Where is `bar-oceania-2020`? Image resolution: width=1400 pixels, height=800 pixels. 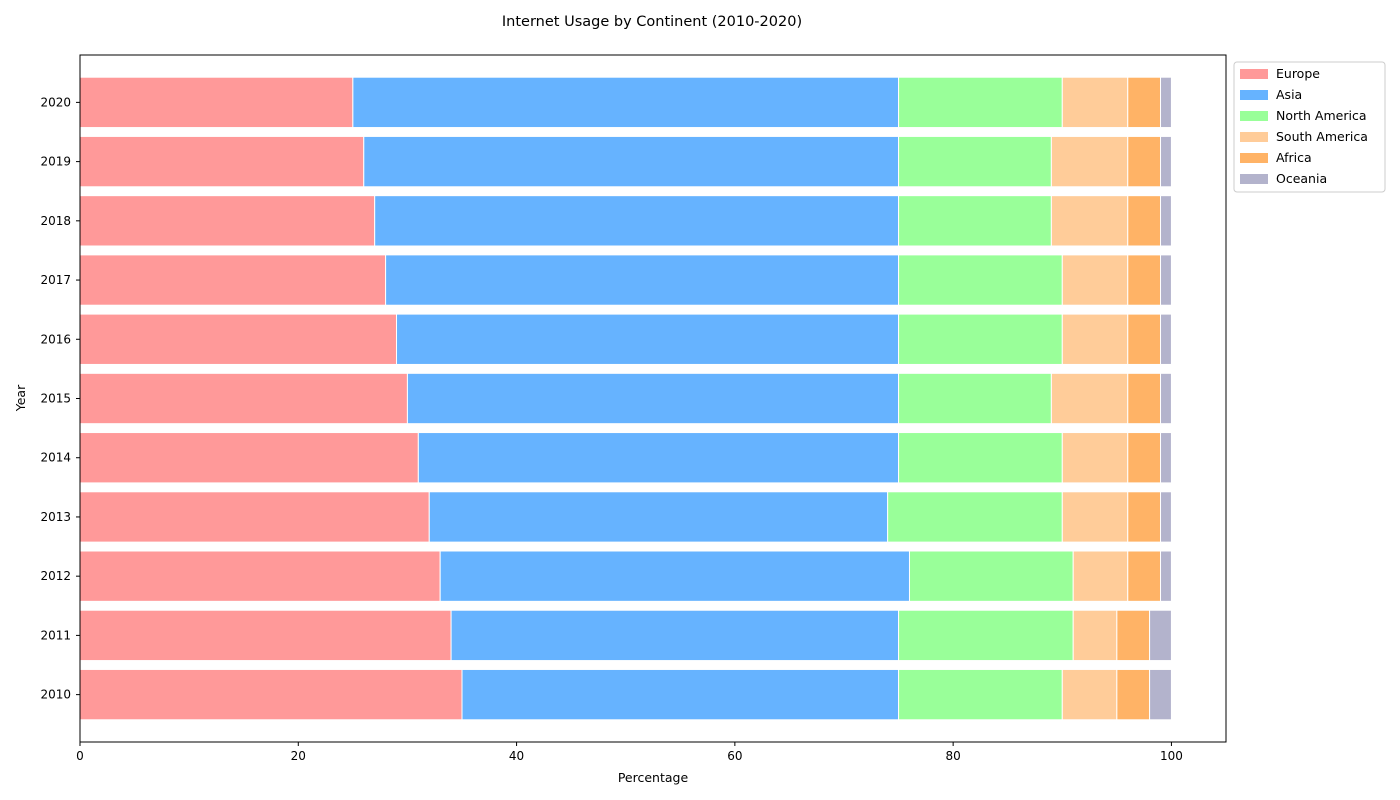
bar-oceania-2020 is located at coordinates (1166, 102).